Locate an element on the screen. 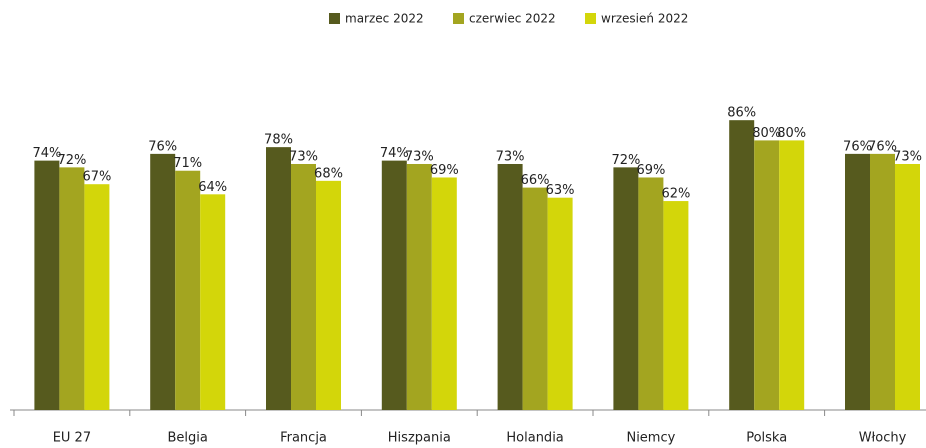 The image size is (926, 448). value-label: 63% is located at coordinates (560, 190).